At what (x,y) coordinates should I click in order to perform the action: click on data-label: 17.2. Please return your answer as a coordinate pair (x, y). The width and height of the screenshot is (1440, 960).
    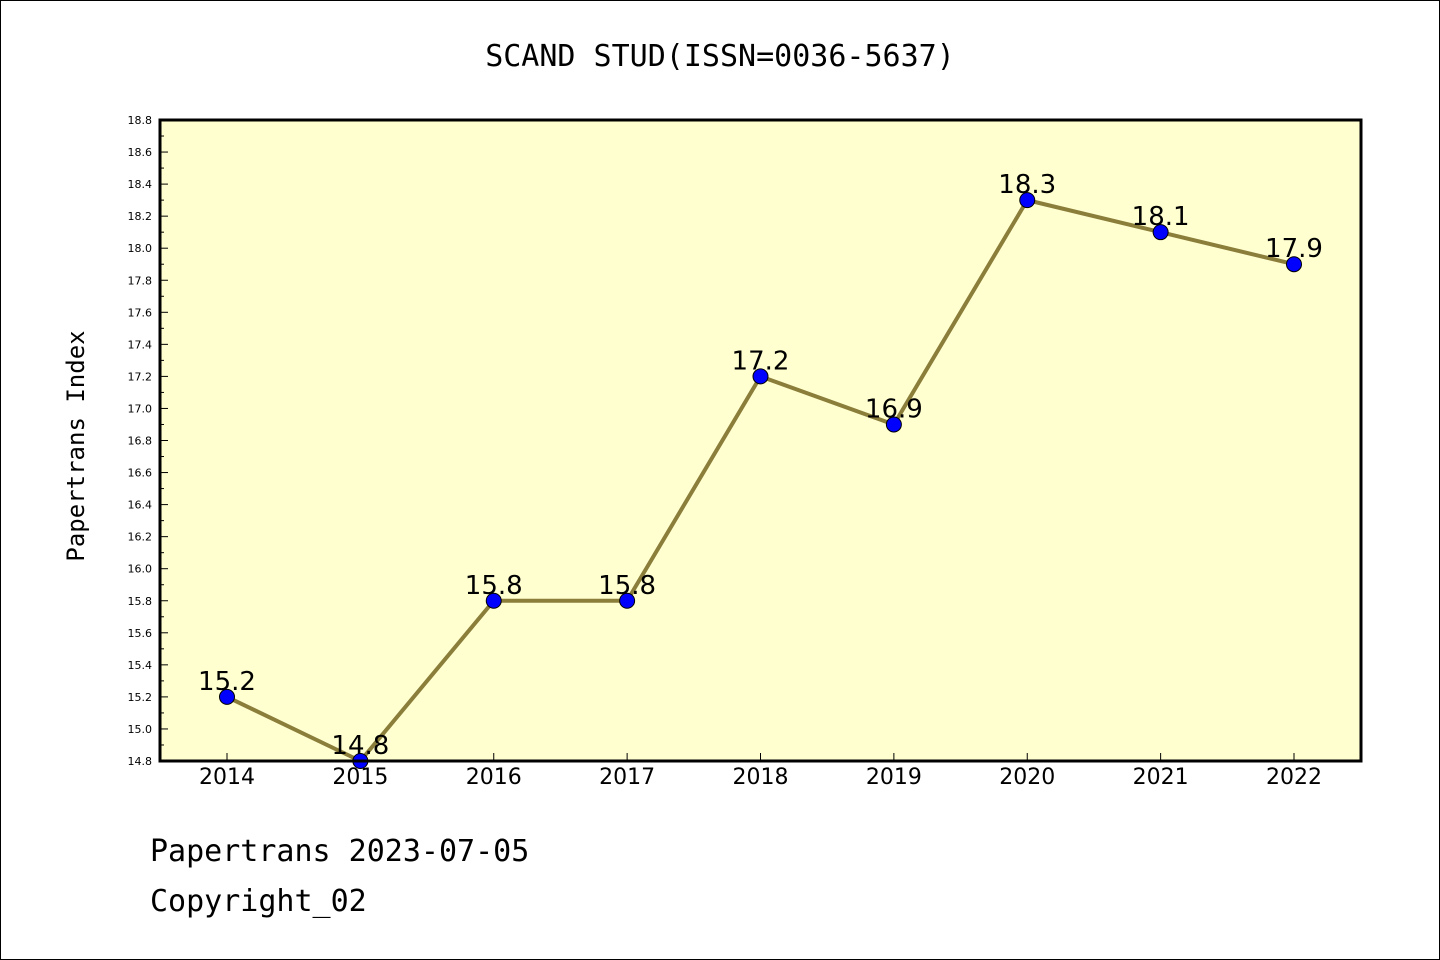
    Looking at the image, I should click on (761, 361).